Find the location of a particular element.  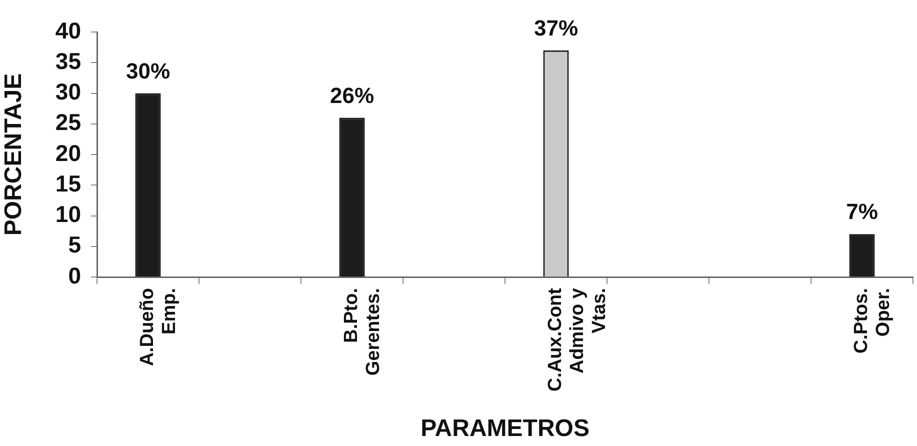

y-tick-label: 30 is located at coordinates (68, 91).